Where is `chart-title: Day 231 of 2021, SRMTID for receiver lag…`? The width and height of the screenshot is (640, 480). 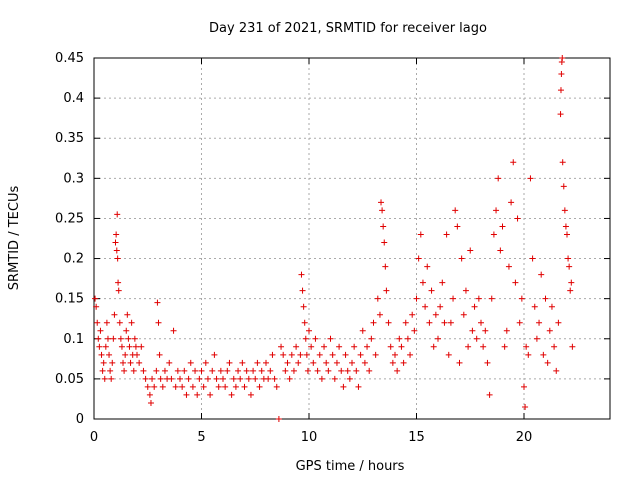
chart-title: Day 231 of 2021, SRMTID for receiver lag… is located at coordinates (348, 28).